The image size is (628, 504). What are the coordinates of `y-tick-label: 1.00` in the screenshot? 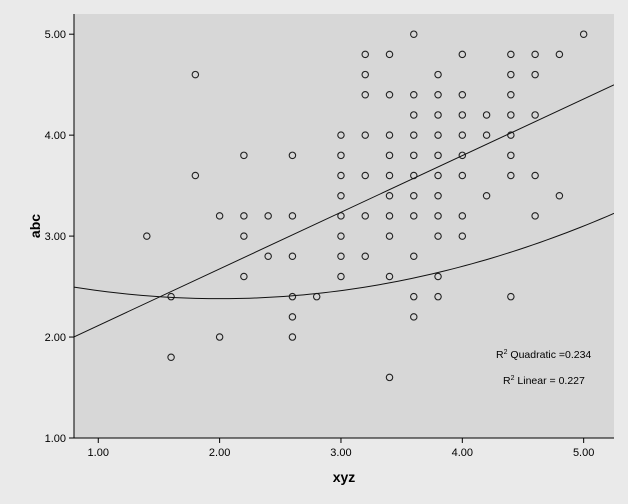 It's located at (55, 439).